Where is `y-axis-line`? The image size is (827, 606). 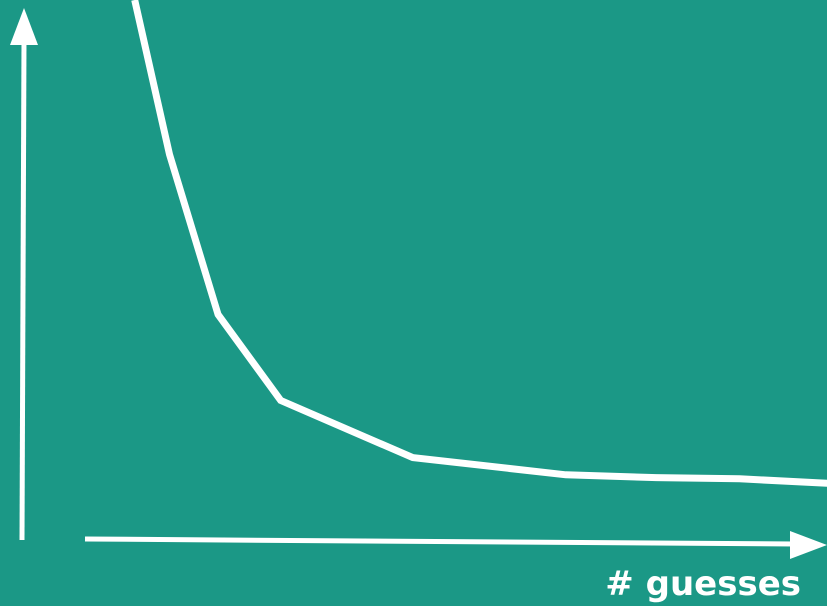
y-axis-line is located at coordinates (23, 290).